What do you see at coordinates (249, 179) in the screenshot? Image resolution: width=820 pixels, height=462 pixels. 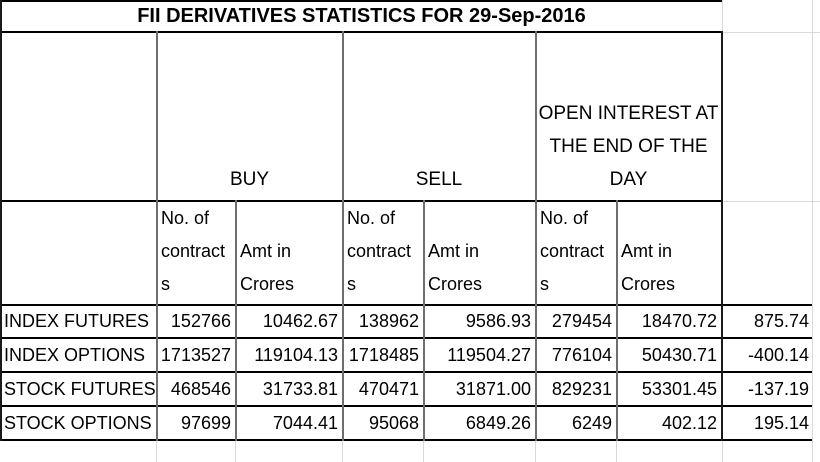 I see `group-header-buy: BUY` at bounding box center [249, 179].